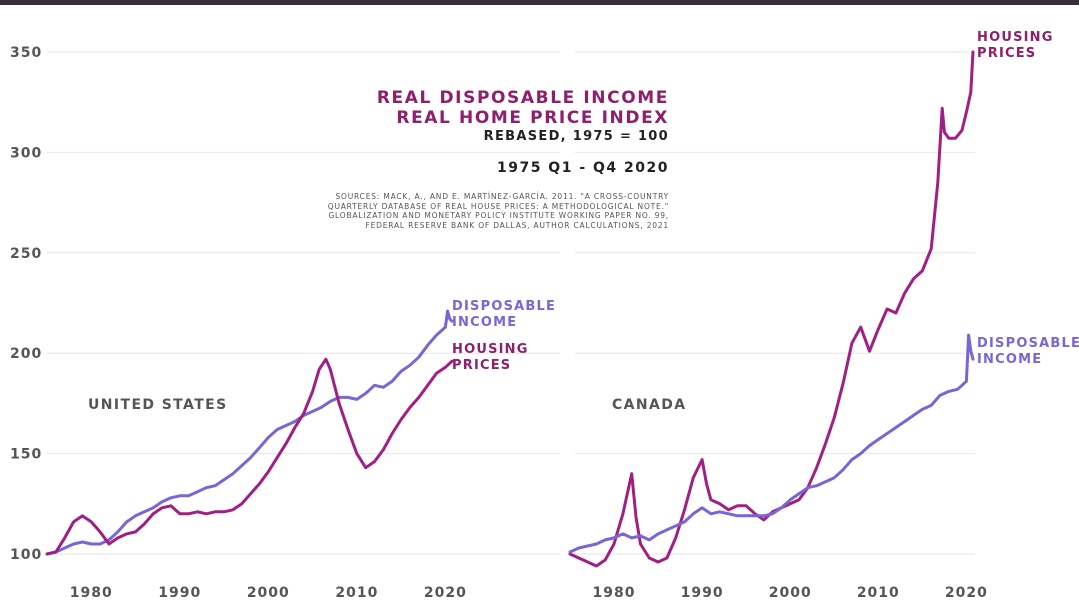 The image size is (1079, 612). Describe the element at coordinates (582, 168) in the screenshot. I see `chart-period: 1975 Q1 - Q4 2020` at that location.